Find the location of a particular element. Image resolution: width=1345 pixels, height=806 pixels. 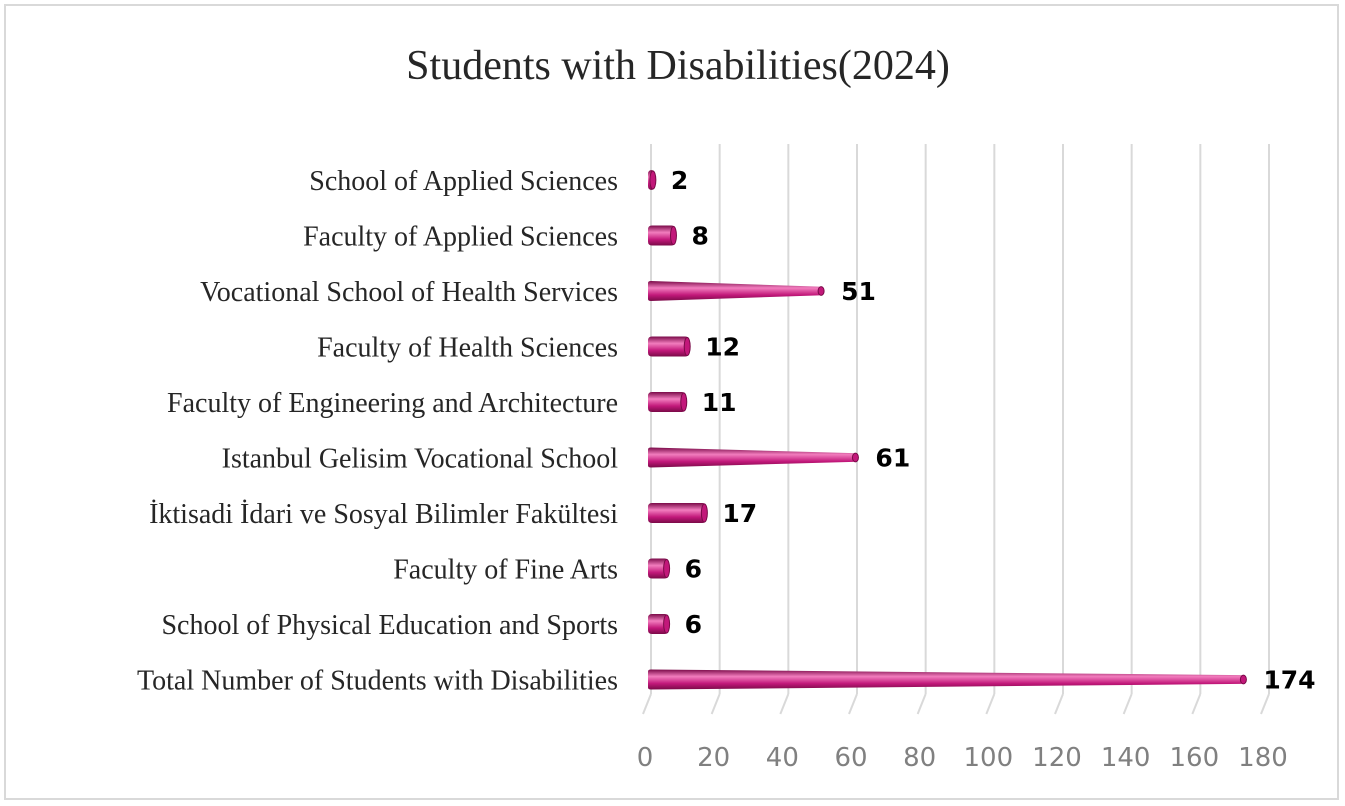

category-label: Faculty of Applied Sciences is located at coordinates (460, 237).